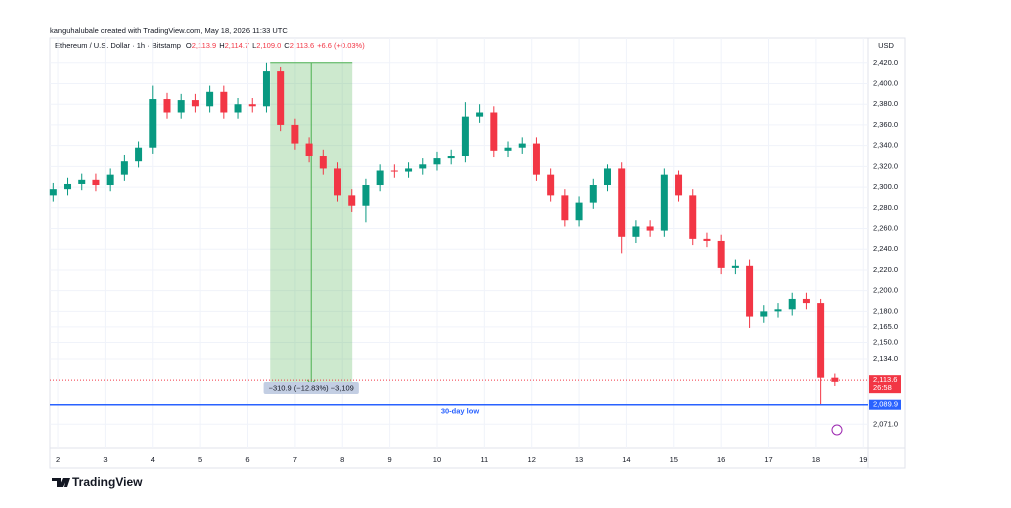 This screenshot has width=1011, height=508. What do you see at coordinates (885, 62) in the screenshot?
I see `y-tick-label: 2,420.0` at bounding box center [885, 62].